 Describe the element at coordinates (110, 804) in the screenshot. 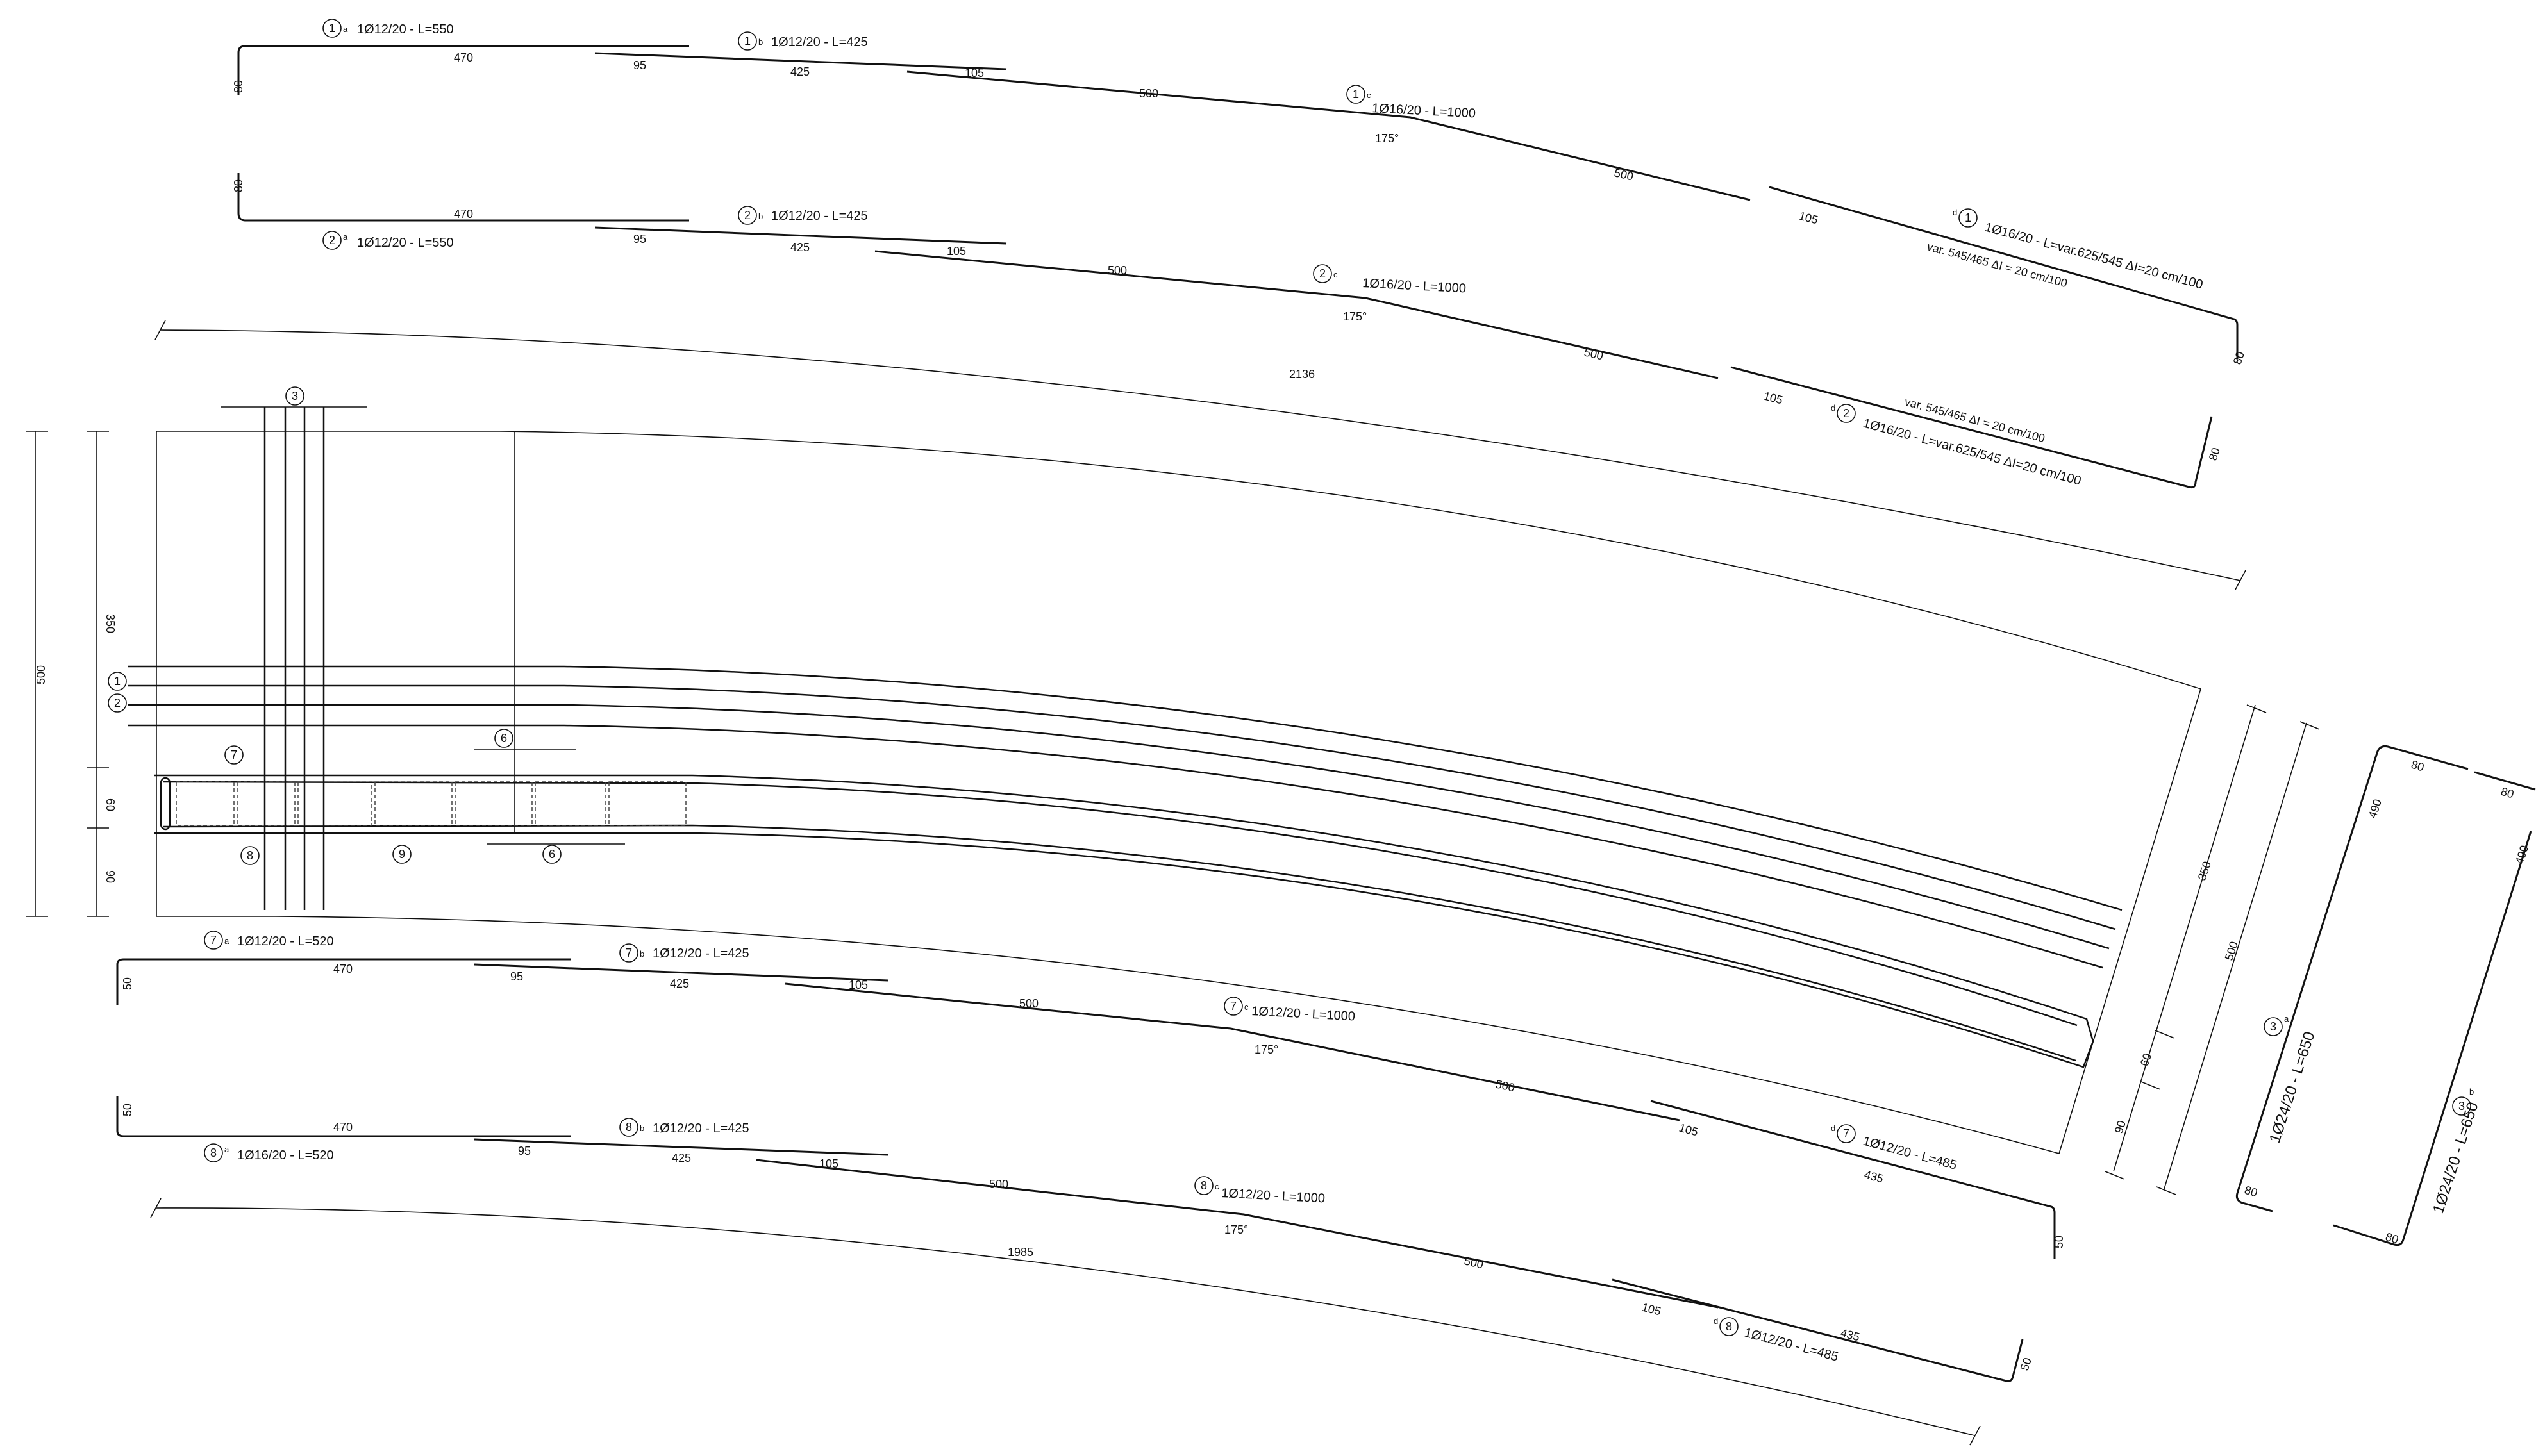

I see `dim-60-sec: 60` at that location.